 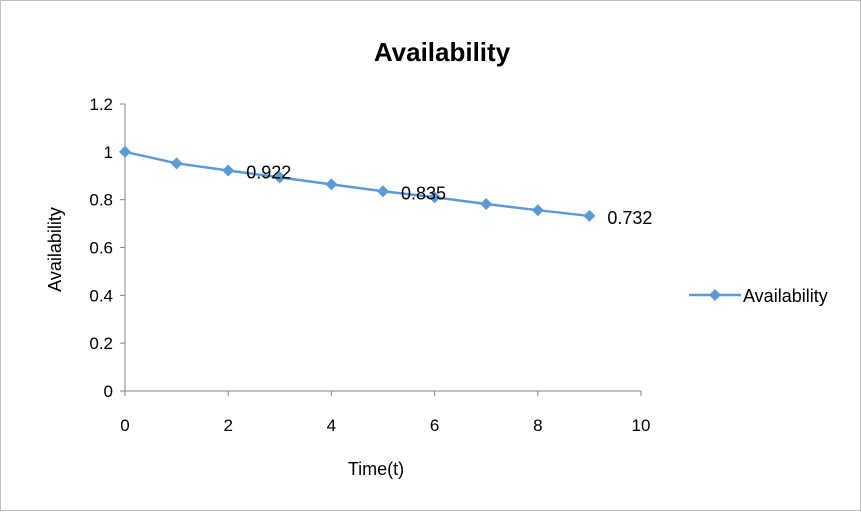 What do you see at coordinates (101, 343) in the screenshot?
I see `y-tick-label: 0.2` at bounding box center [101, 343].